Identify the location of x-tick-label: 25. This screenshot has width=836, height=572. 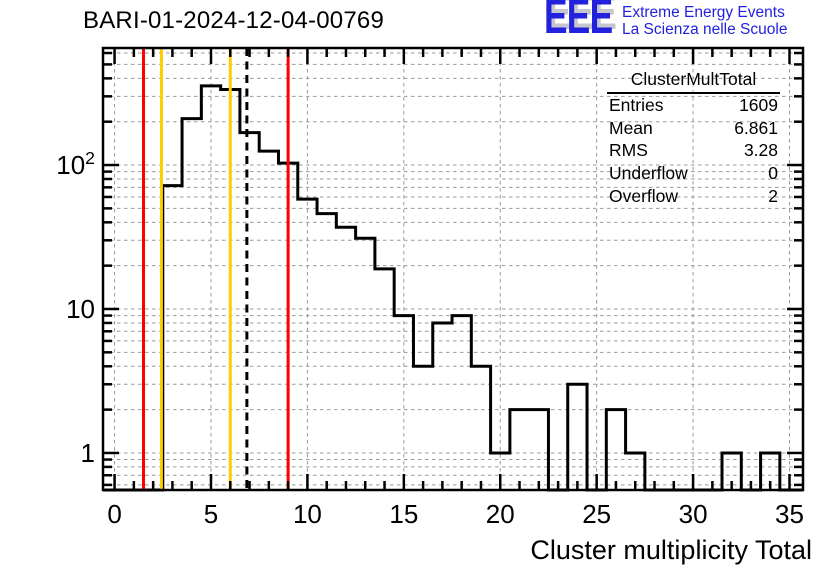
(596, 514).